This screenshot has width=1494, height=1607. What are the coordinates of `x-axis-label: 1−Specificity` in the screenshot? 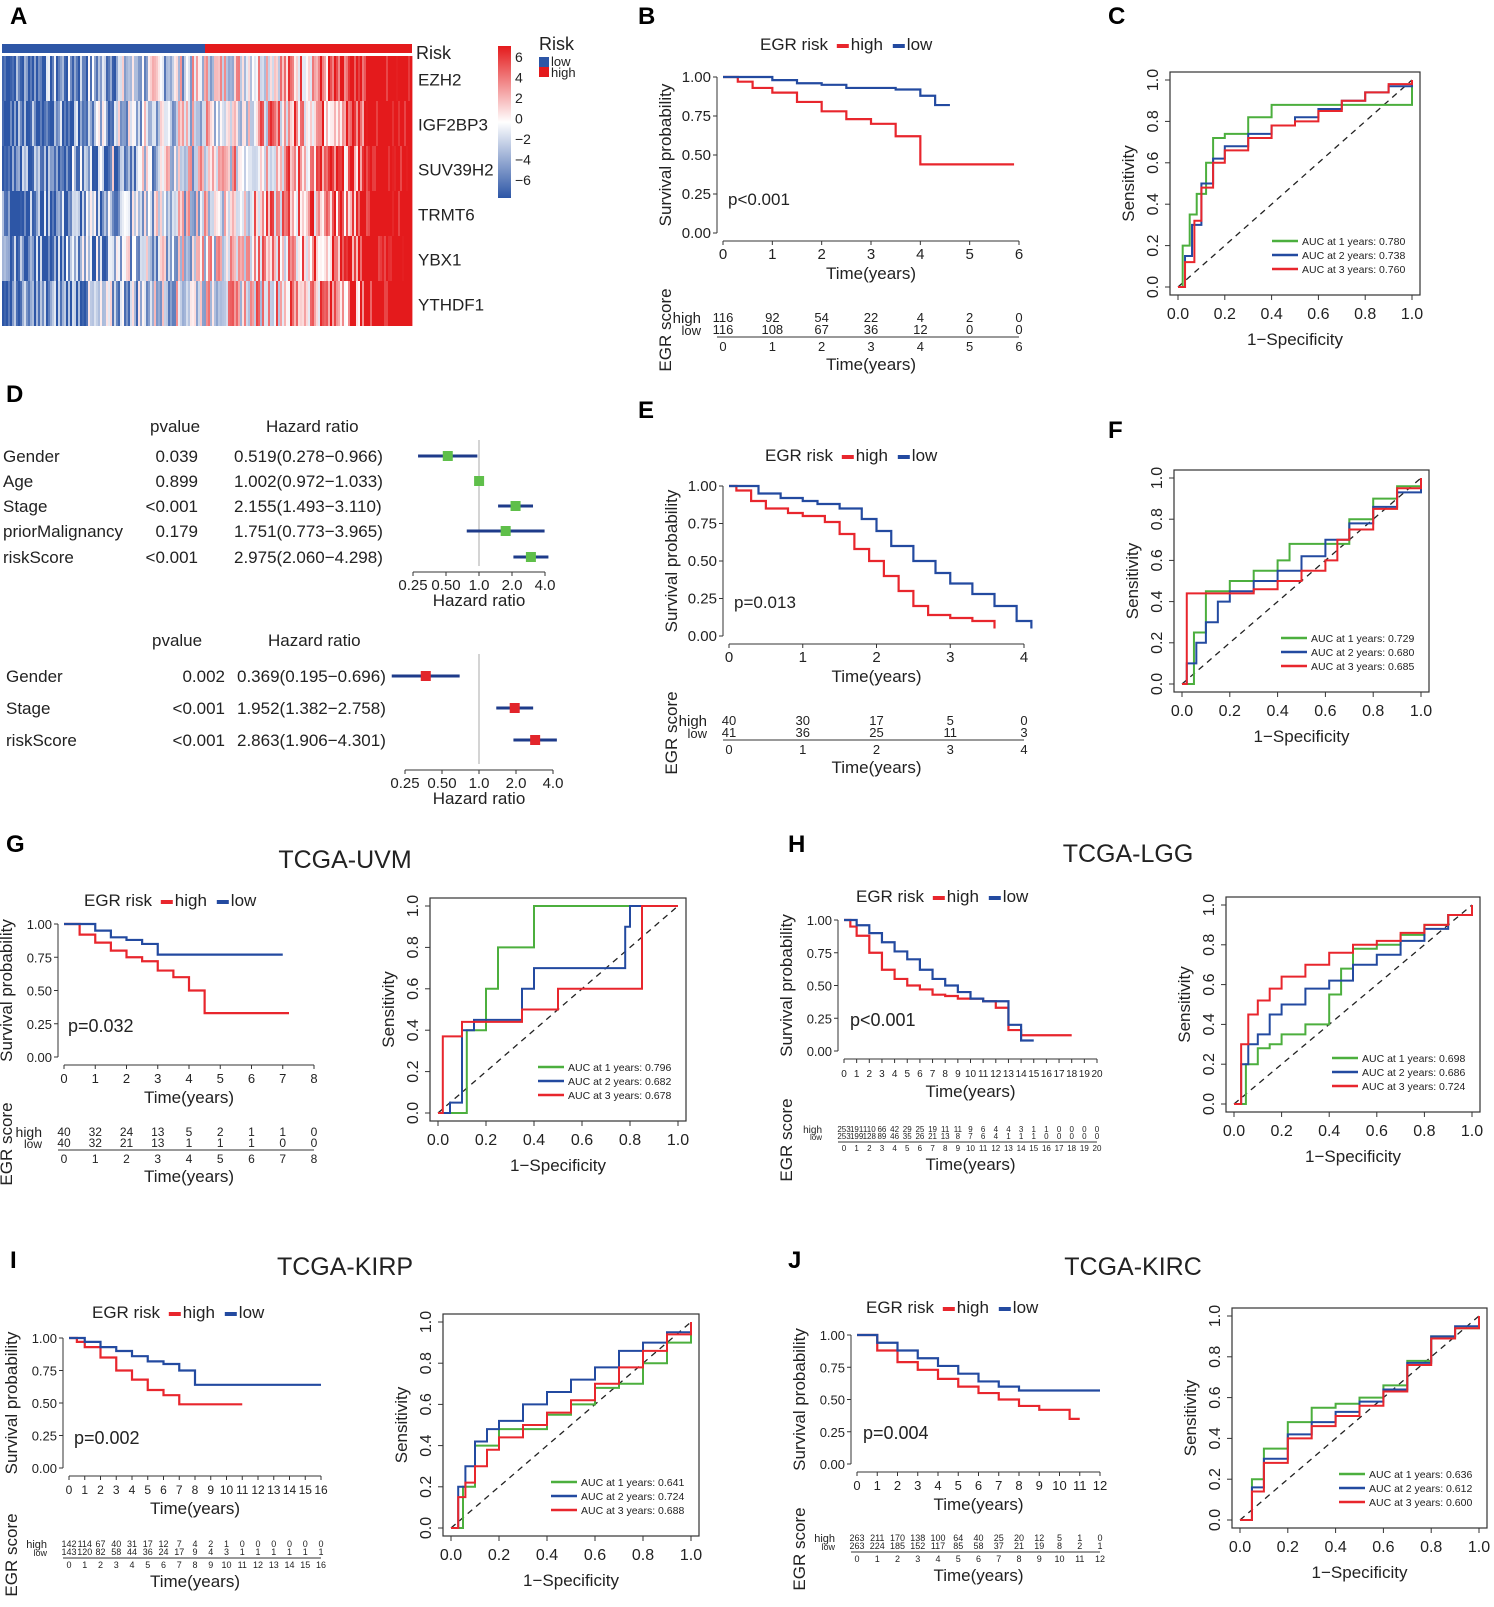 It's located at (1353, 1156).